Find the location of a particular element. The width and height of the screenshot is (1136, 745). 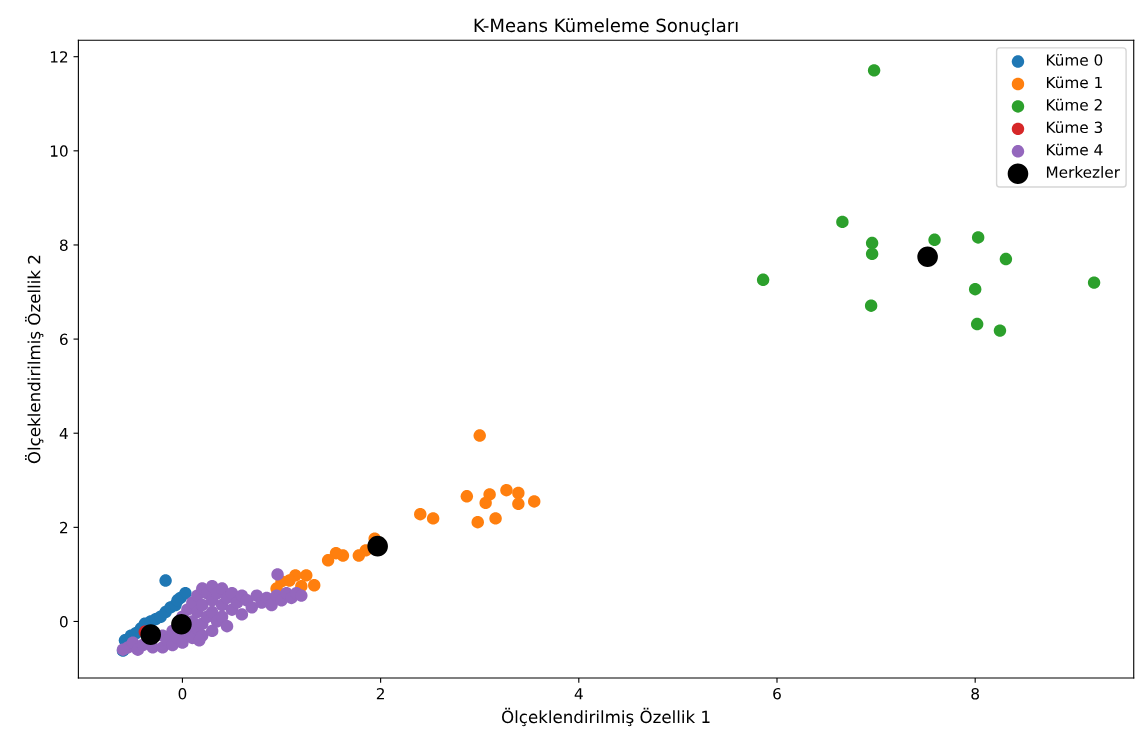

y-tick-label: 4 is located at coordinates (63, 433).